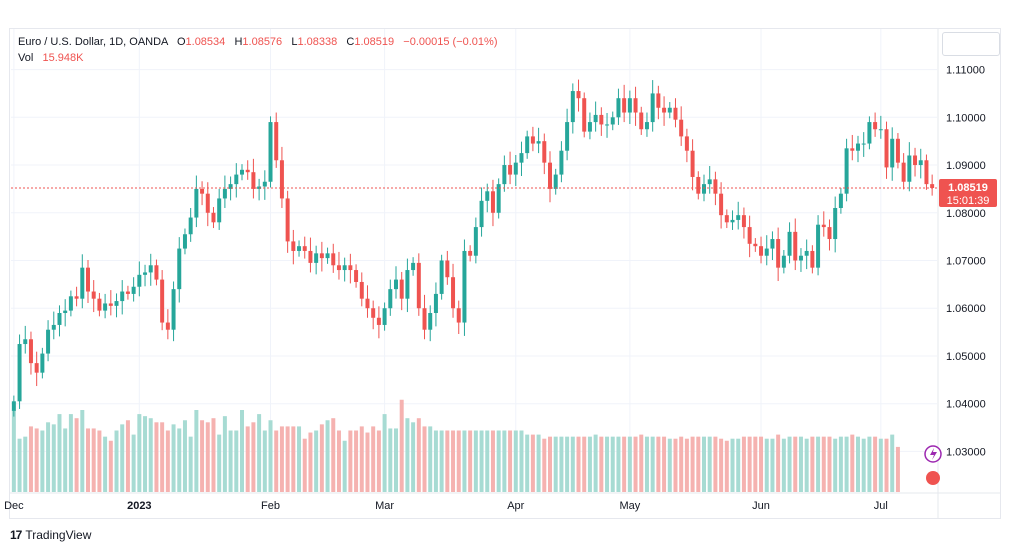 This screenshot has height=555, width=1012. Describe the element at coordinates (761, 506) in the screenshot. I see `x-axis-tick-label: Jun` at that location.